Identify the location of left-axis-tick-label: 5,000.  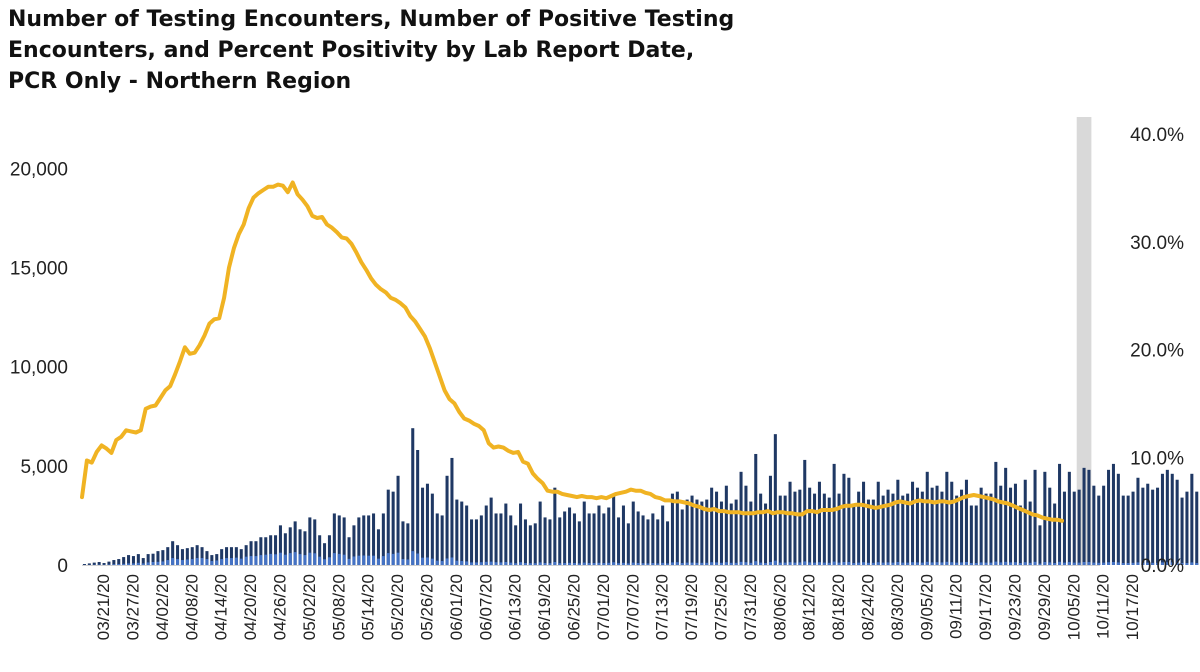
(44, 467).